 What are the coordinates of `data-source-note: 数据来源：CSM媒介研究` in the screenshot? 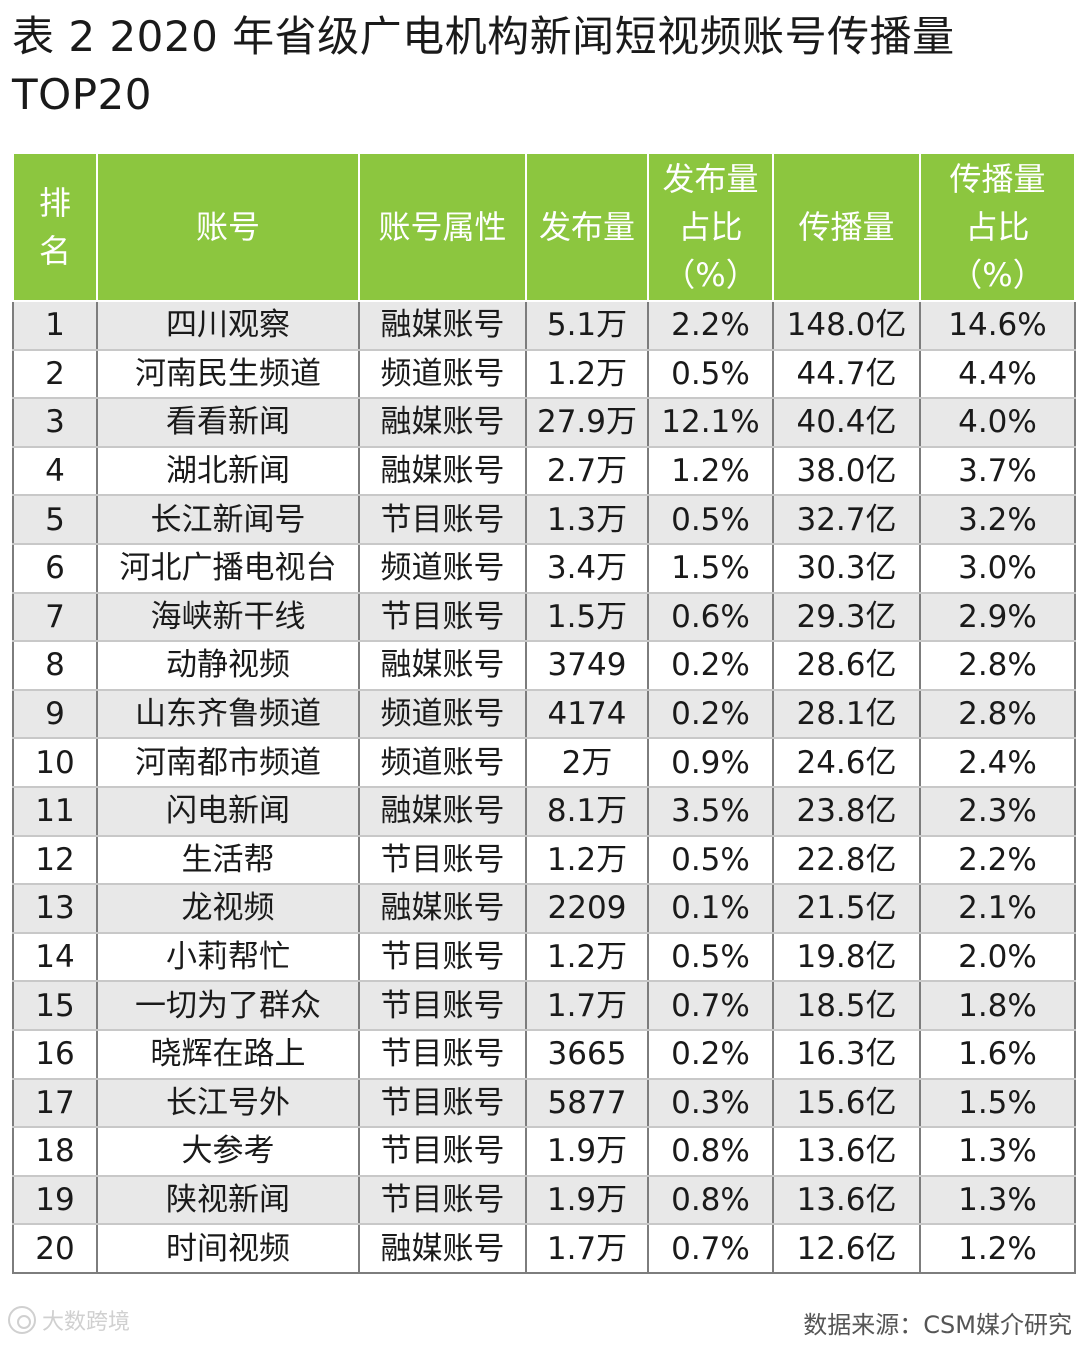 It's located at (937, 1325).